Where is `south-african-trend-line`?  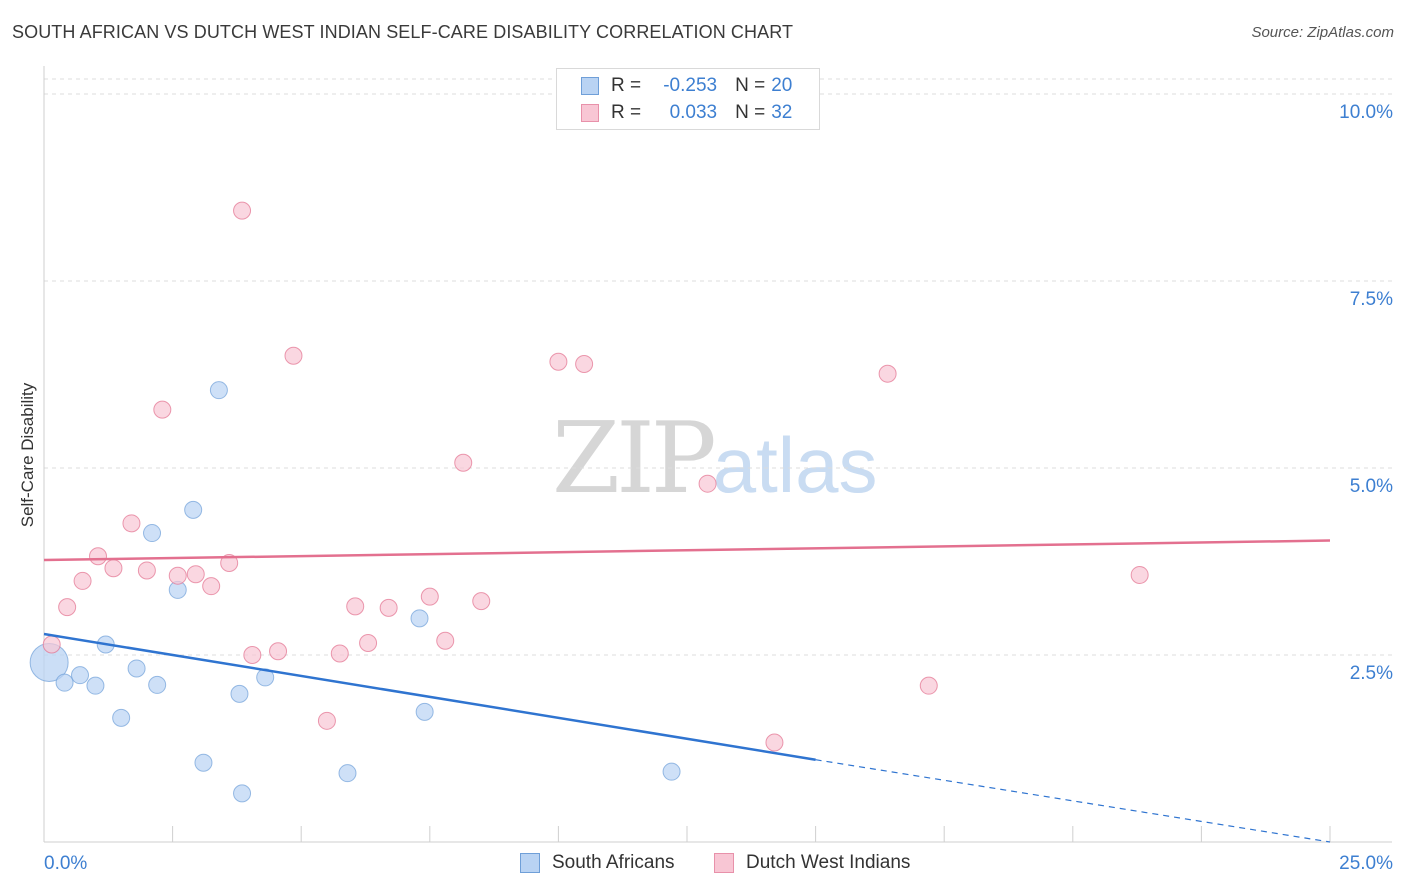
south-african-trend-line is located at coordinates (429, 696).